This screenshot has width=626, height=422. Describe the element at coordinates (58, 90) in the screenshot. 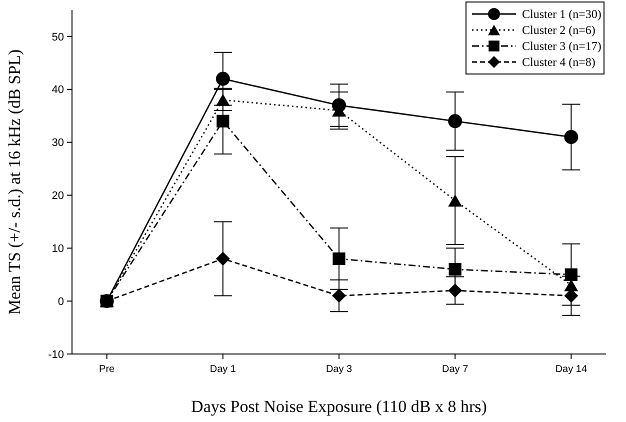

I see `y-tick-label: 40` at that location.